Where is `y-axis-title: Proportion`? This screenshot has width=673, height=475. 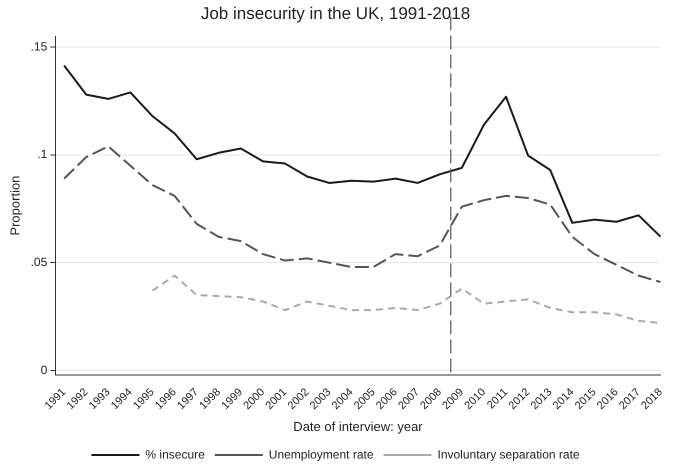 y-axis-title: Proportion is located at coordinates (14, 206).